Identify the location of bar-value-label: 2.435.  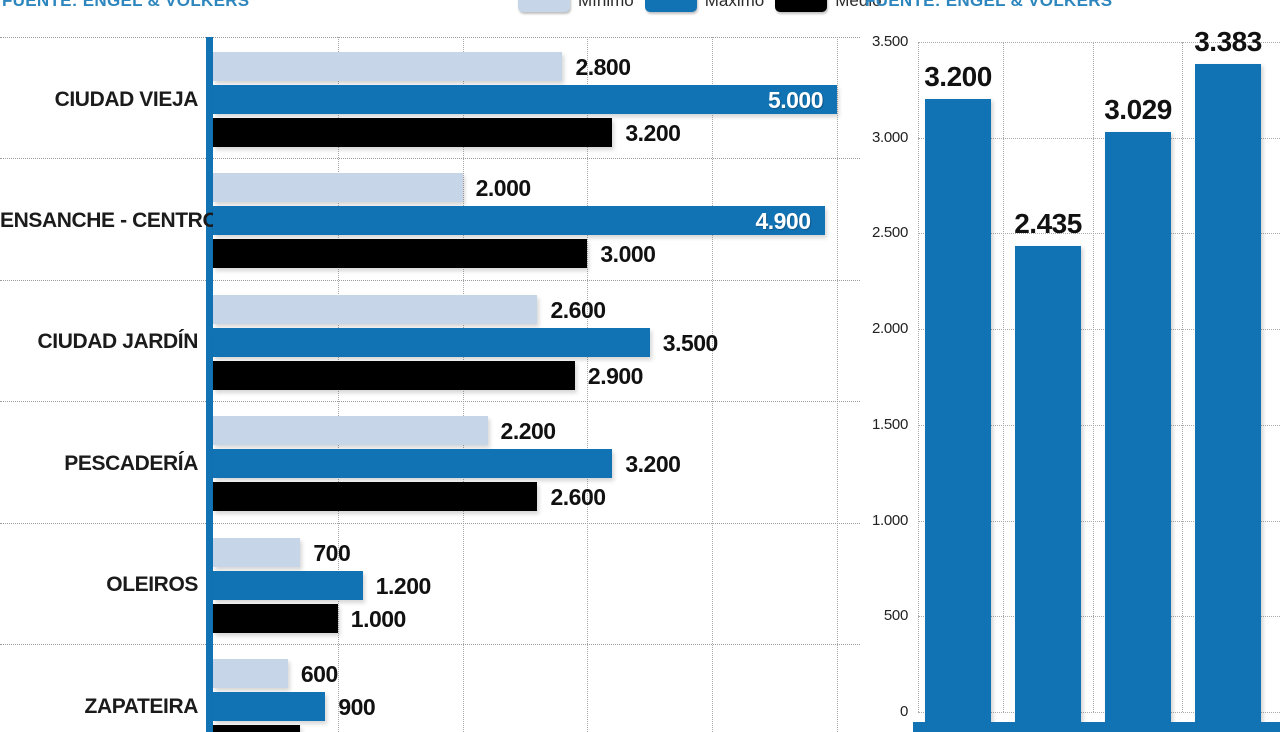
(1048, 223).